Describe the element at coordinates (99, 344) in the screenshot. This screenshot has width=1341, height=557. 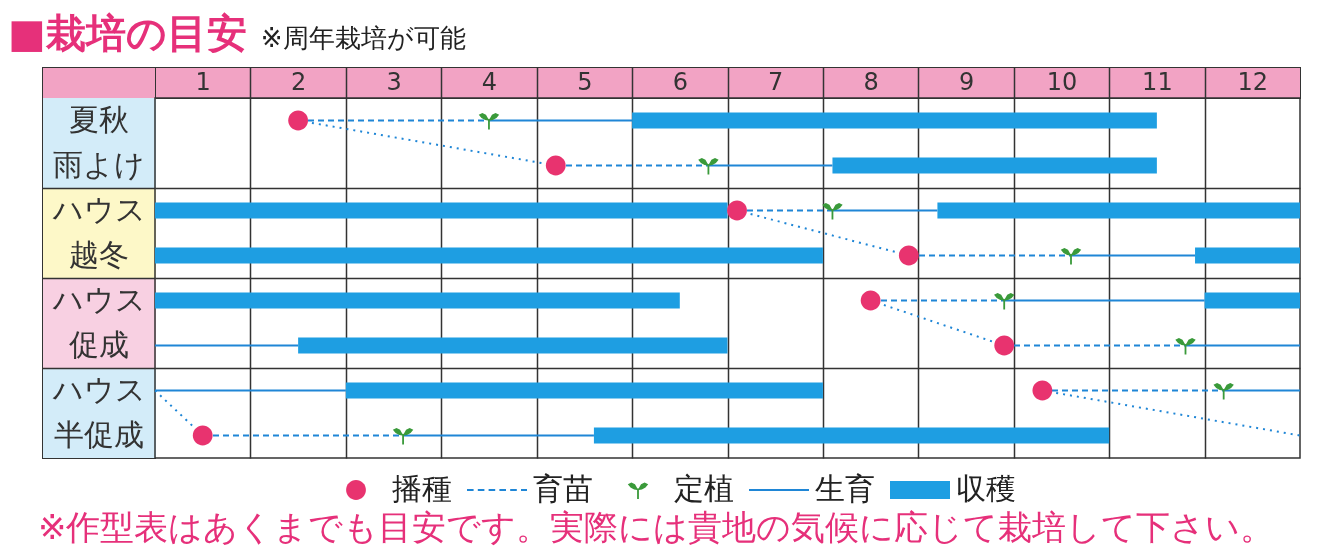
I see `y-tick-label: 促成` at that location.